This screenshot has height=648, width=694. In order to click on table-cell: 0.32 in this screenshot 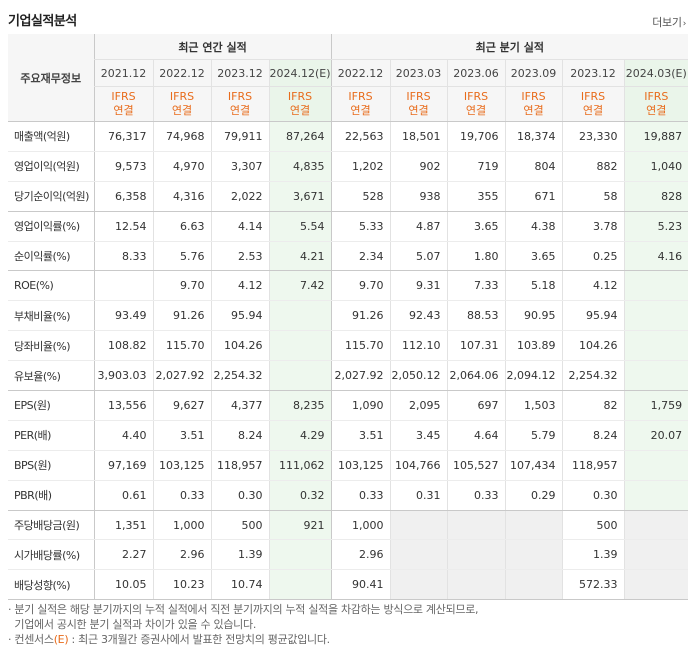, I will do `click(300, 495)`.